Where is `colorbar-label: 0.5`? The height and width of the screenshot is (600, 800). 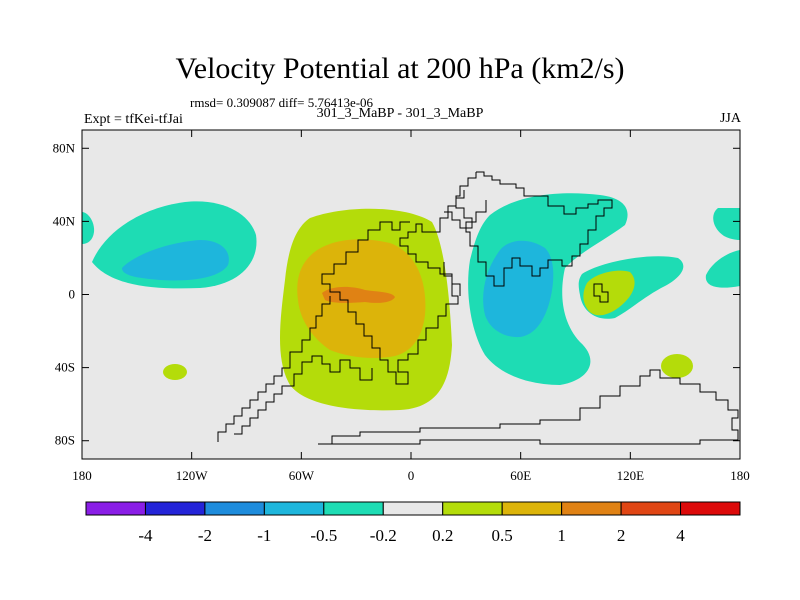 colorbar-label: 0.5 is located at coordinates (502, 535).